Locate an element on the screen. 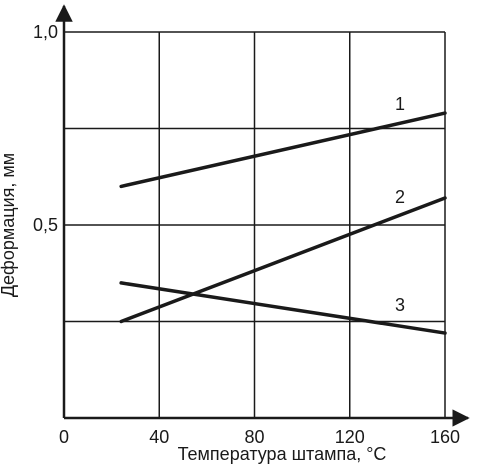 This screenshot has height=467, width=480. y-tick-label-1: 1,0 is located at coordinates (45, 32).